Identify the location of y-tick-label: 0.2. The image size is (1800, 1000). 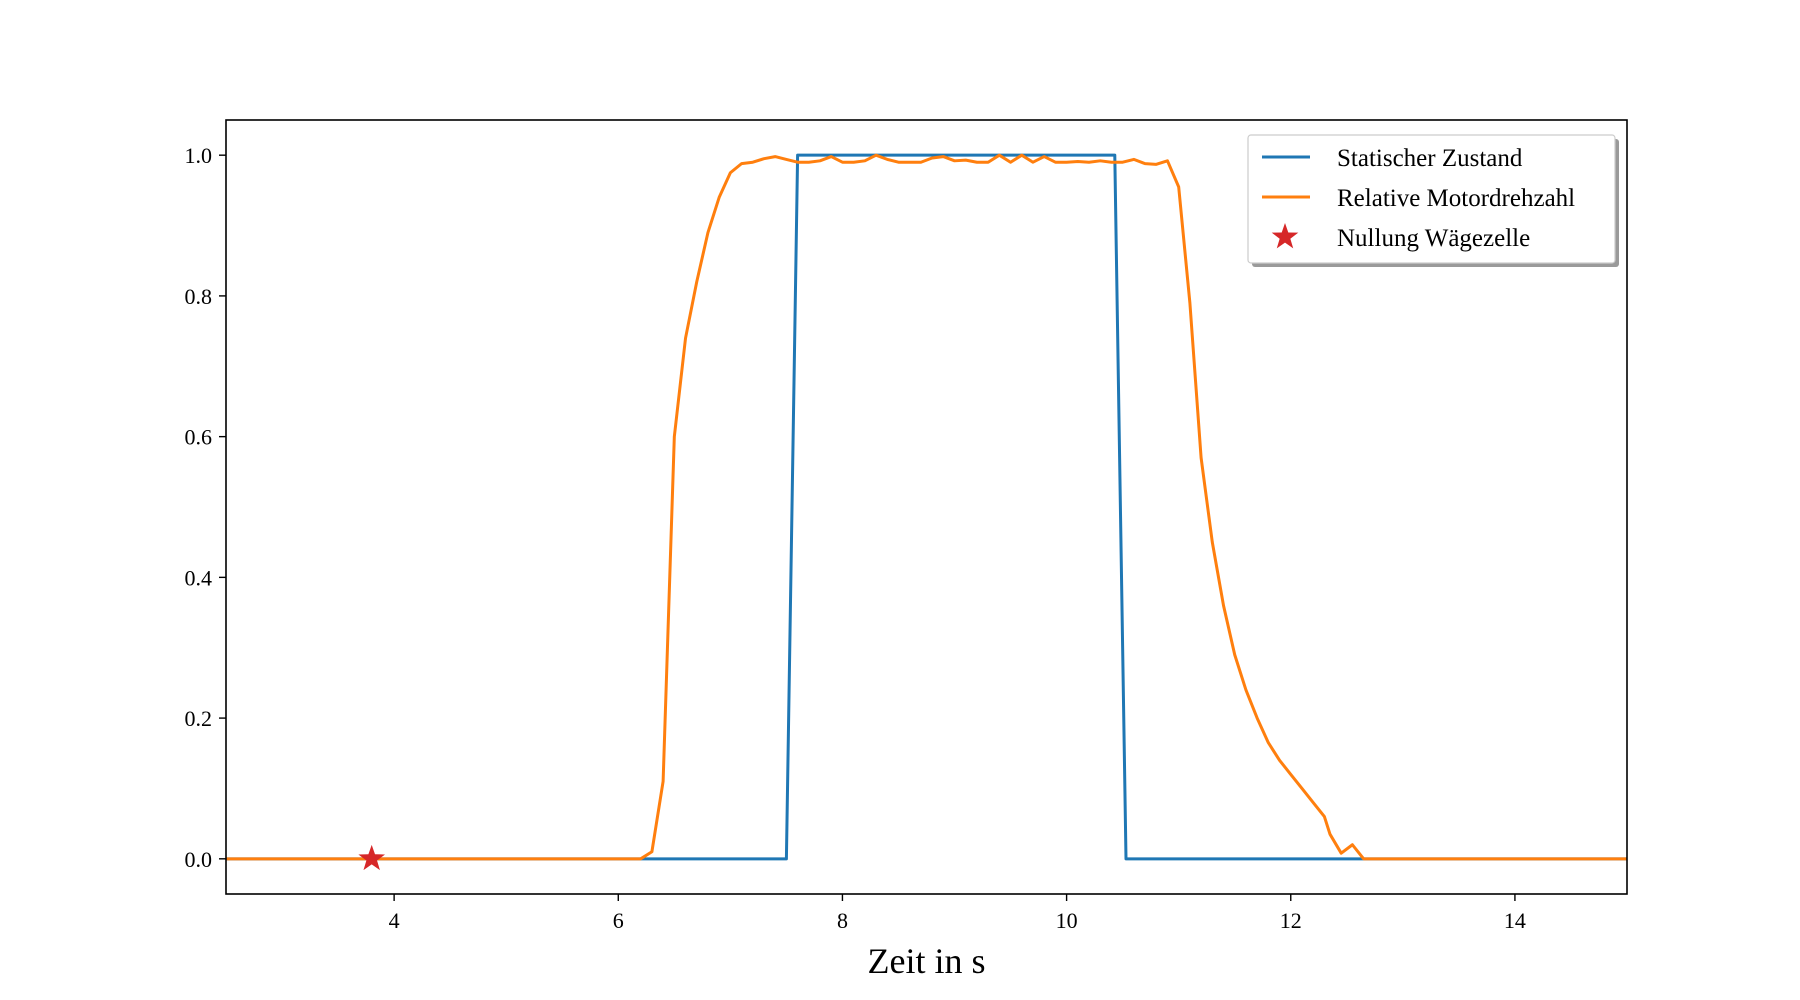
(199, 718).